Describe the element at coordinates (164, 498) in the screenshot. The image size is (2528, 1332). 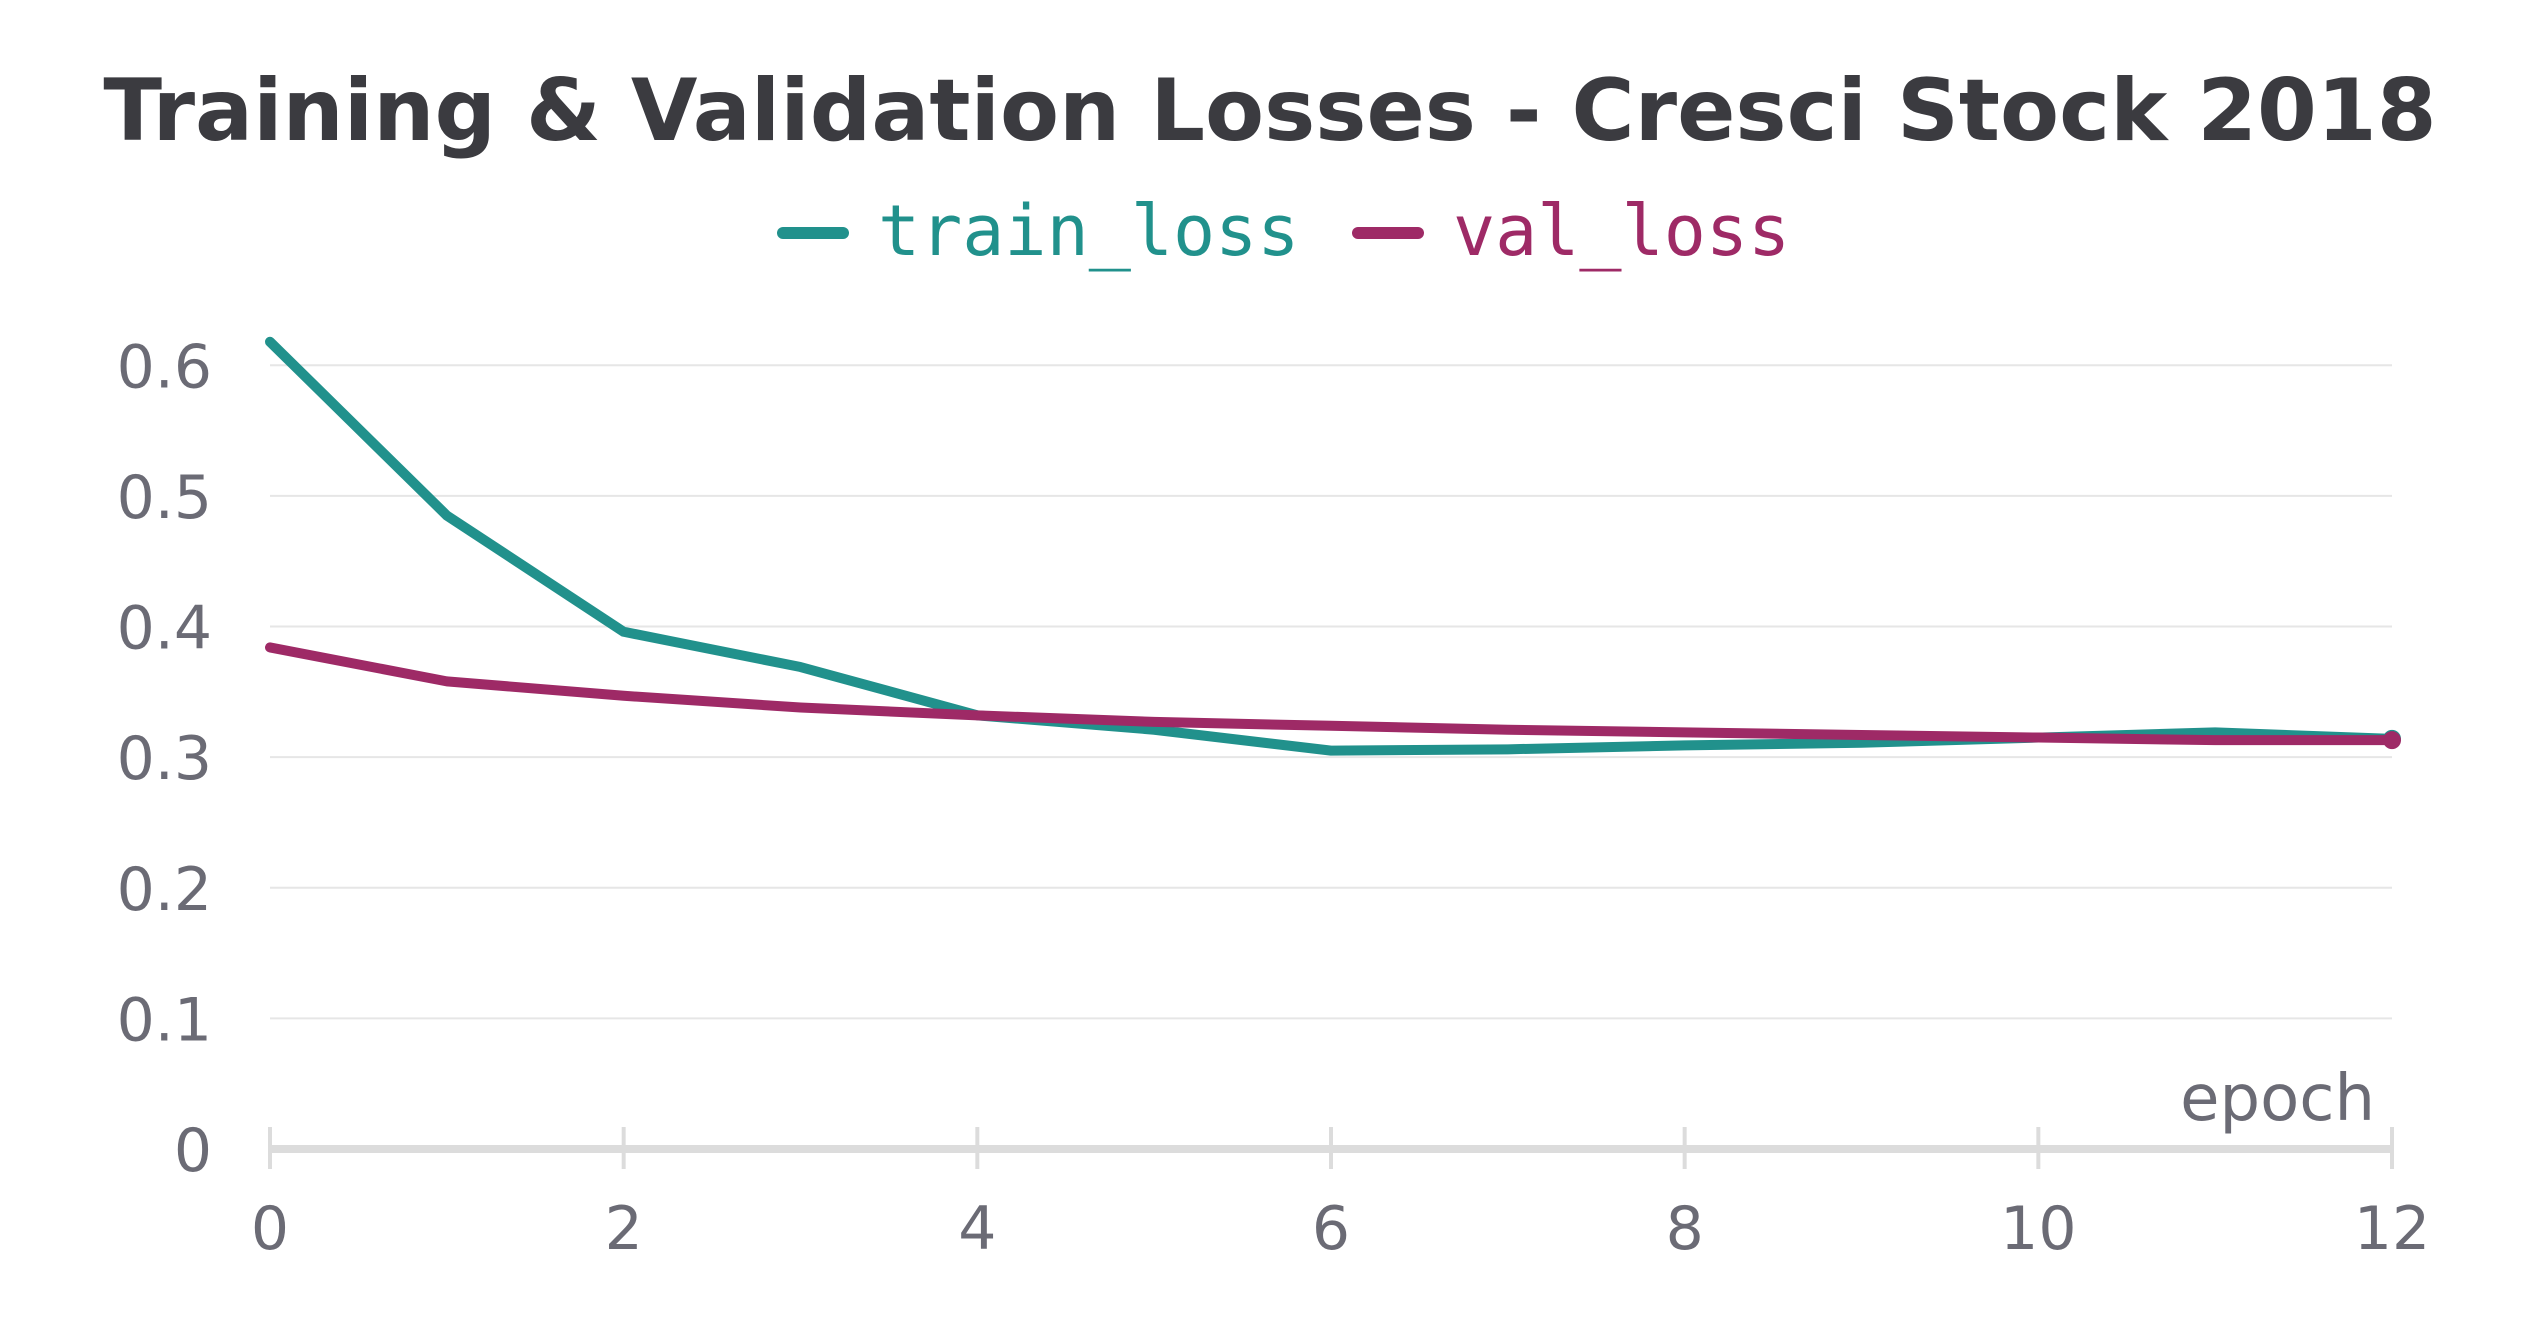
I see `y-tick-label: 0.5` at that location.